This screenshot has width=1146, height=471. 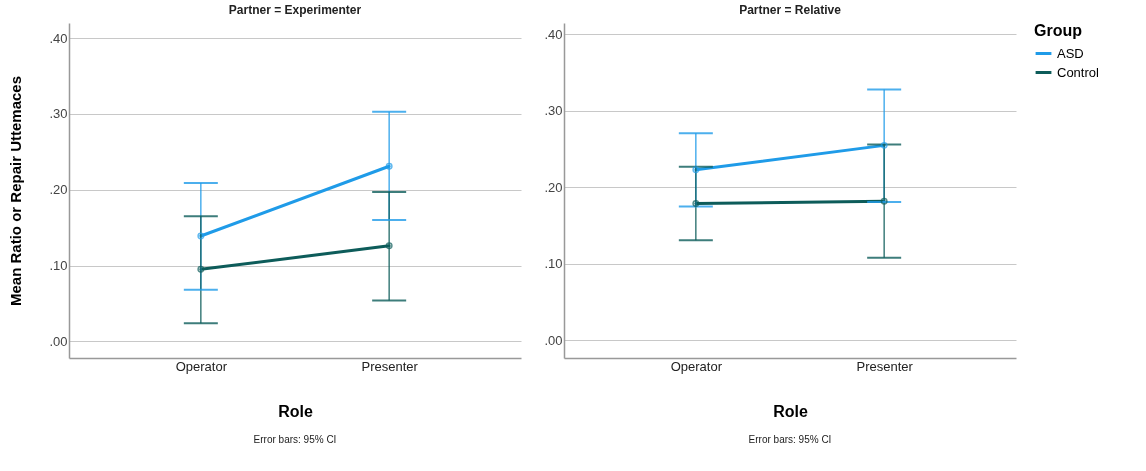 What do you see at coordinates (1058, 30) in the screenshot?
I see `legend-title: Group` at bounding box center [1058, 30].